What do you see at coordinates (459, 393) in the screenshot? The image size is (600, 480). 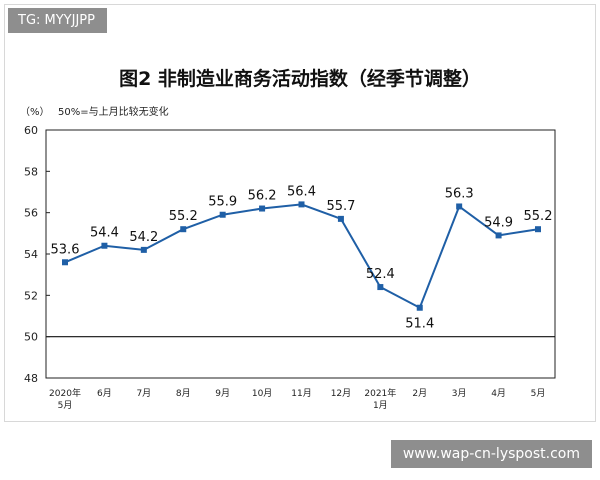 I see `x-tick-label: 3月` at bounding box center [459, 393].